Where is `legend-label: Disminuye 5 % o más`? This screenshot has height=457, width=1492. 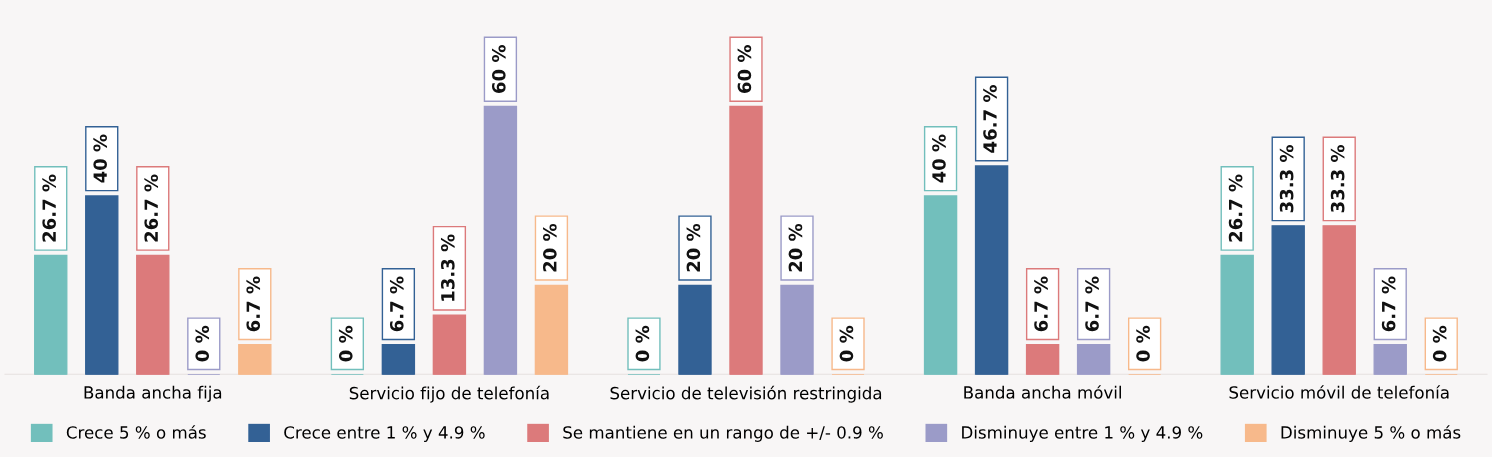 legend-label: Disminuye 5 % o más is located at coordinates (1371, 433).